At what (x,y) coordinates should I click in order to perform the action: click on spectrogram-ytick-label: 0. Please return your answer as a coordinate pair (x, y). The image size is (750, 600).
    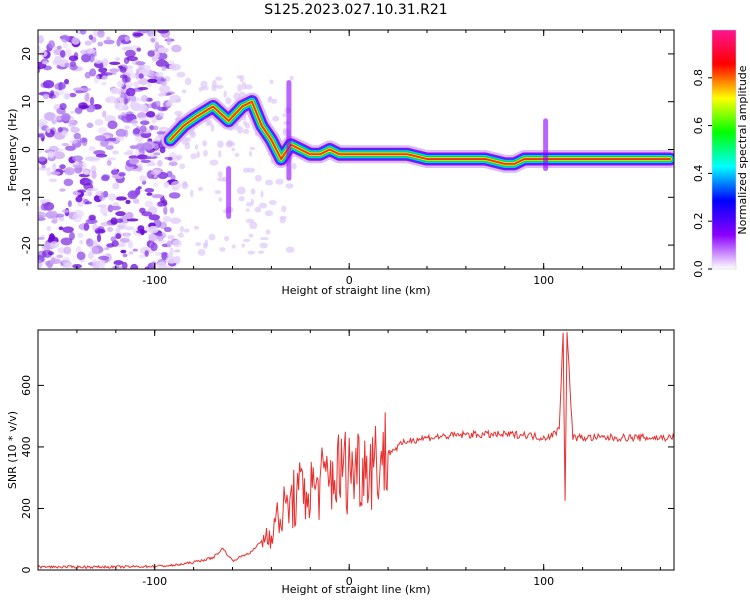
    Looking at the image, I should click on (26, 149).